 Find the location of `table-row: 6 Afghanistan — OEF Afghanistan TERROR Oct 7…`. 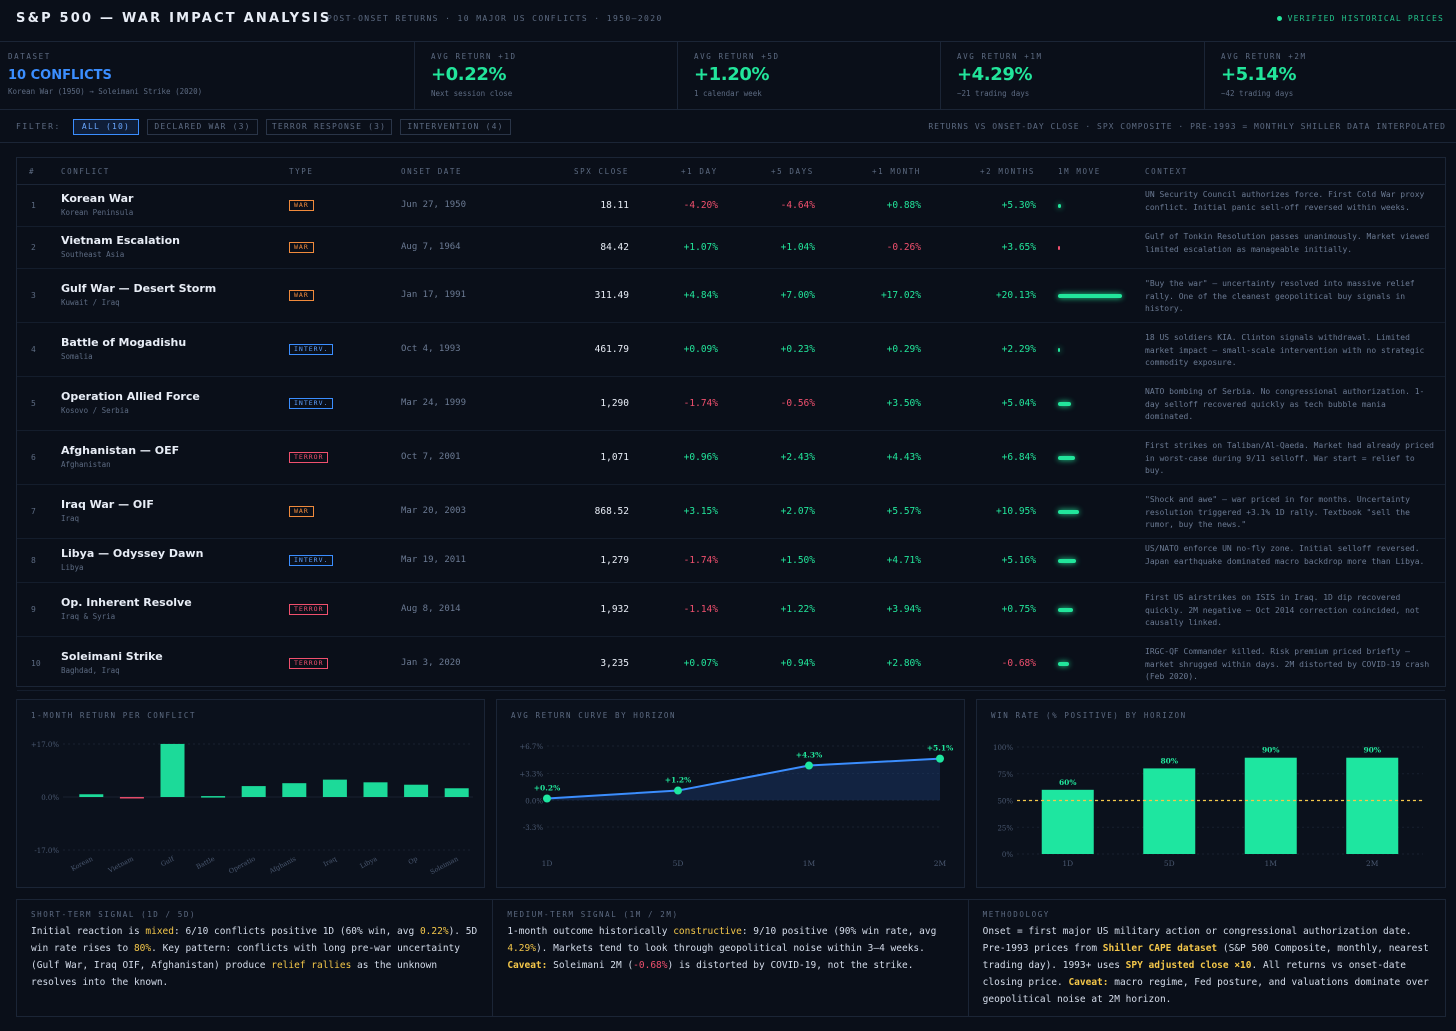

table-row: 6 Afghanistan — OEF Afghanistan TERROR Oct 7… is located at coordinates (731, 458).